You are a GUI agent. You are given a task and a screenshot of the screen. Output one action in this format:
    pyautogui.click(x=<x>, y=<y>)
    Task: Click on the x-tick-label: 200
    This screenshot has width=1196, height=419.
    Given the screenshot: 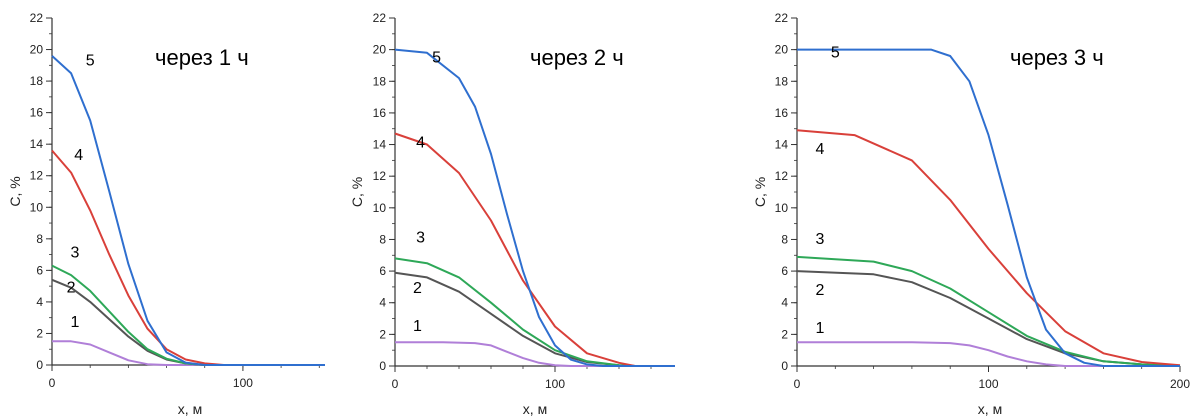 What is the action you would take?
    pyautogui.click(x=1180, y=384)
    